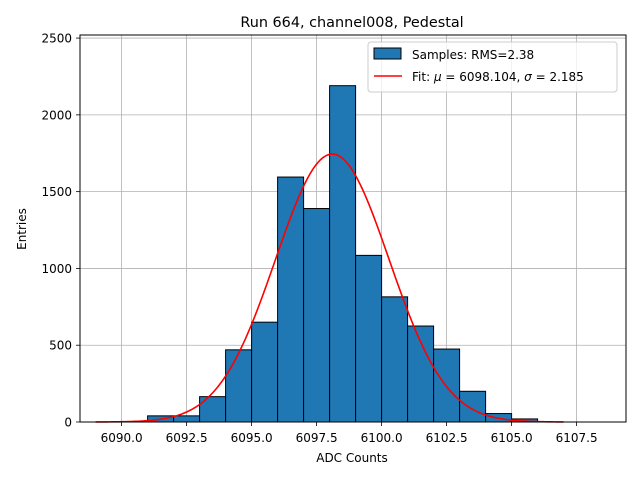 The width and height of the screenshot is (640, 480). I want to click on legend-histogram-label: Samples: RMS=2.38, so click(473, 55).